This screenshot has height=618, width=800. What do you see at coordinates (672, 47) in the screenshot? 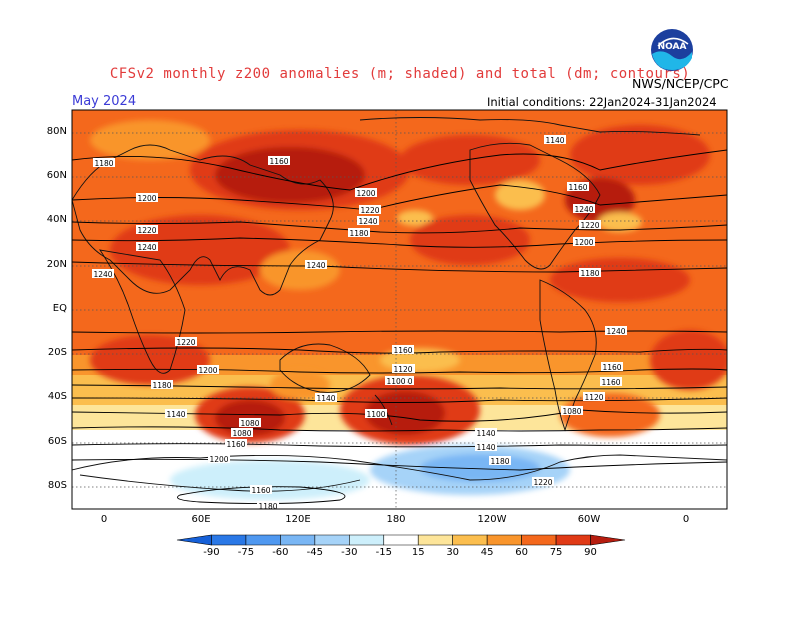
I see `svg-text: NOAA` at bounding box center [672, 47].